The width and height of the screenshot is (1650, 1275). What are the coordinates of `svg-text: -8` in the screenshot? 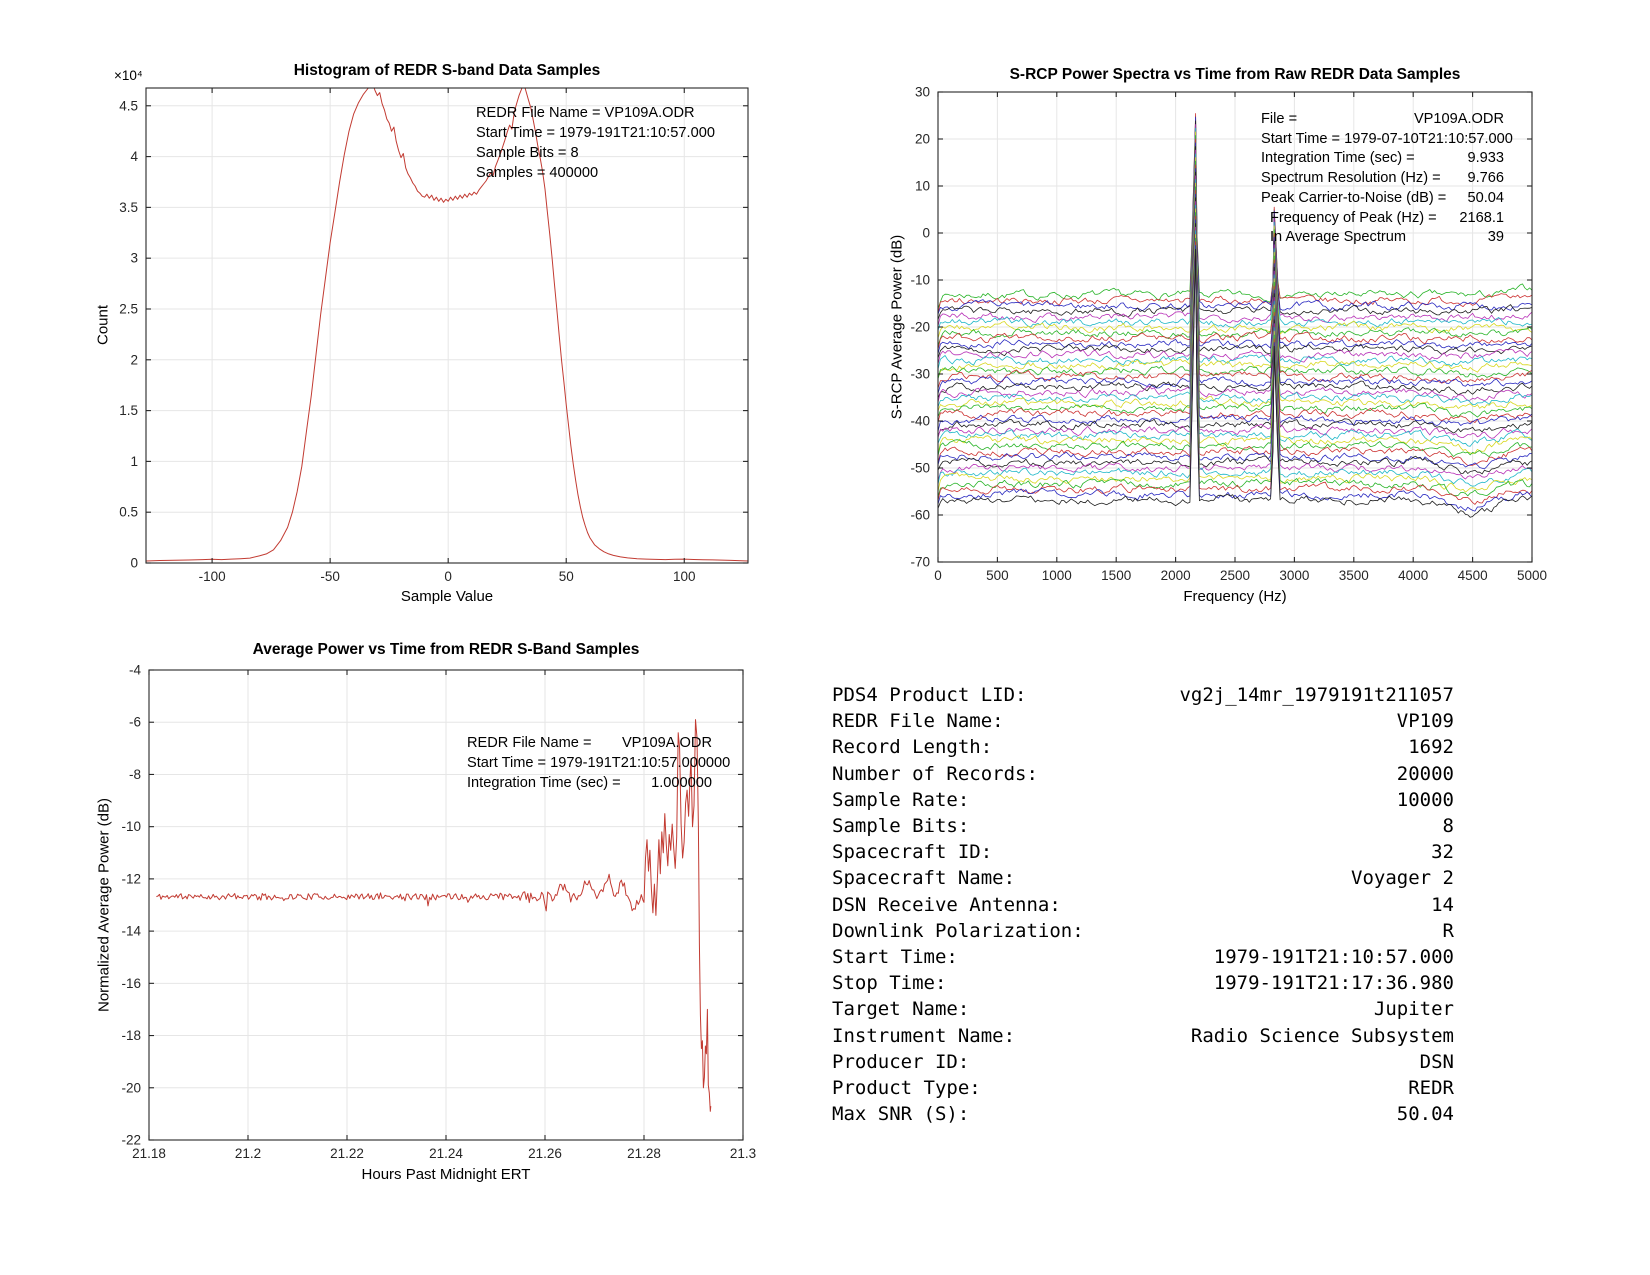 It's located at (135, 774).